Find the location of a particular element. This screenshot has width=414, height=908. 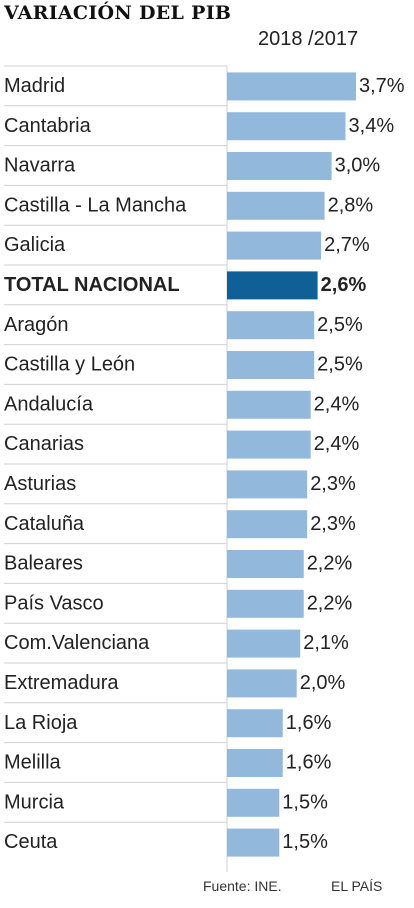

category-label: Castilla y León is located at coordinates (69, 365).